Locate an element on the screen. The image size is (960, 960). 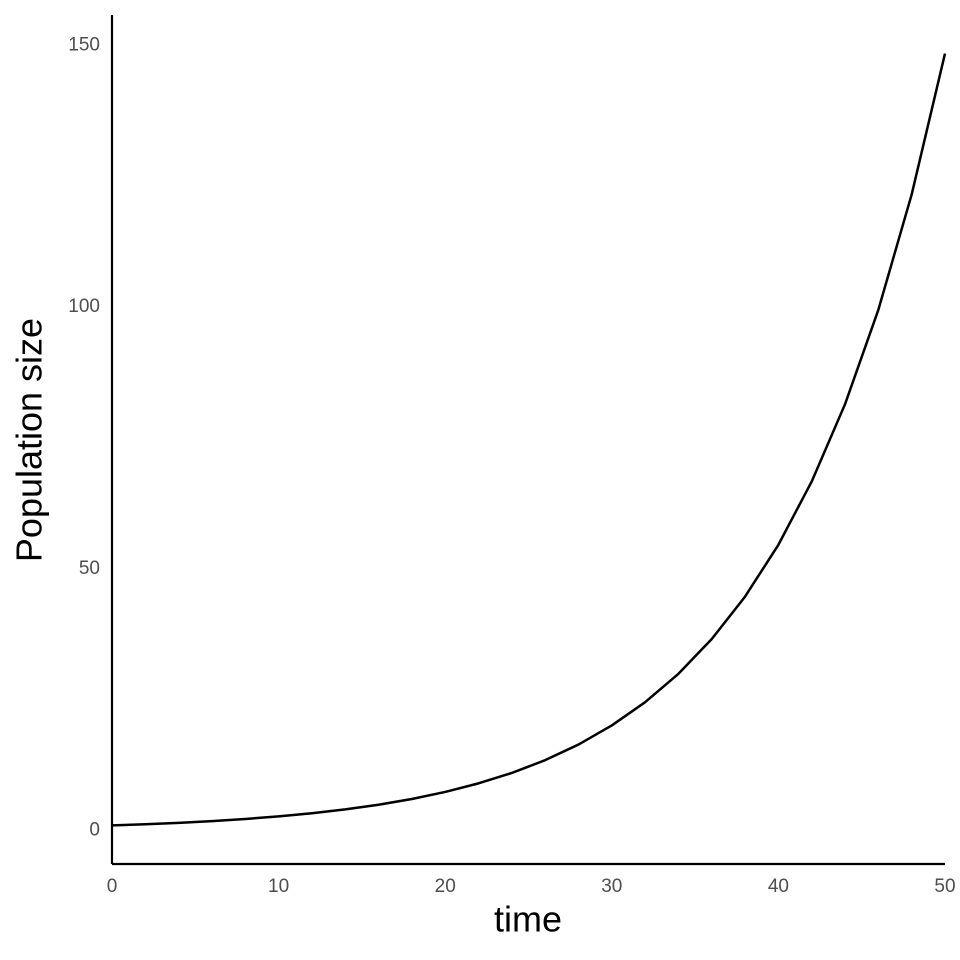
y-tick-label: 150 is located at coordinates (84, 44).